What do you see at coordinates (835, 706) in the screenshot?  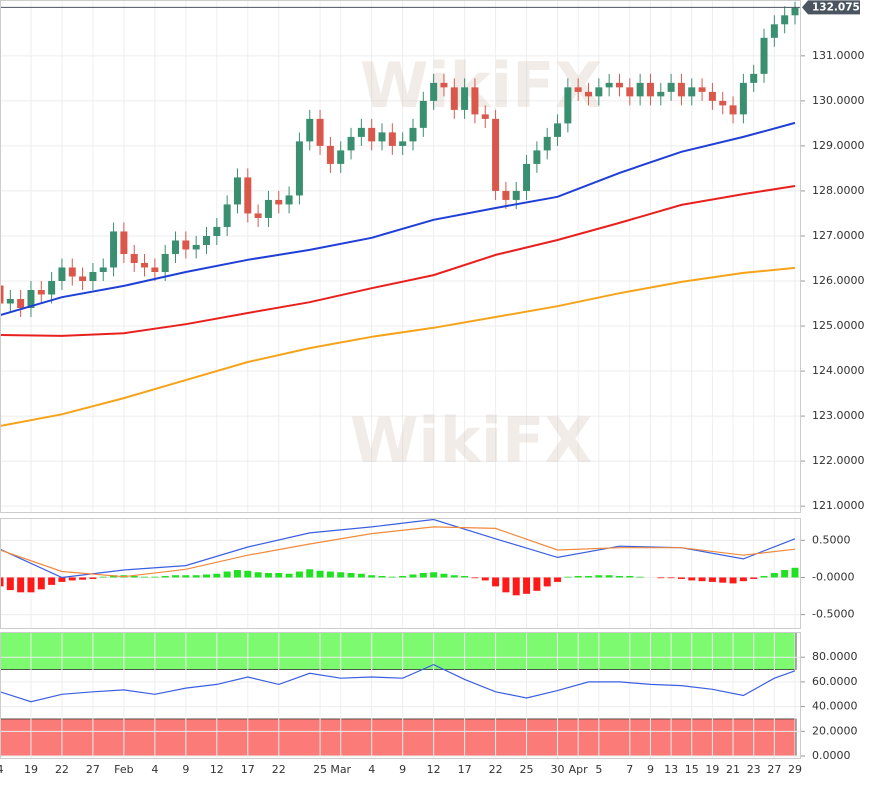 I see `y-tick-label: 40.0000` at bounding box center [835, 706].